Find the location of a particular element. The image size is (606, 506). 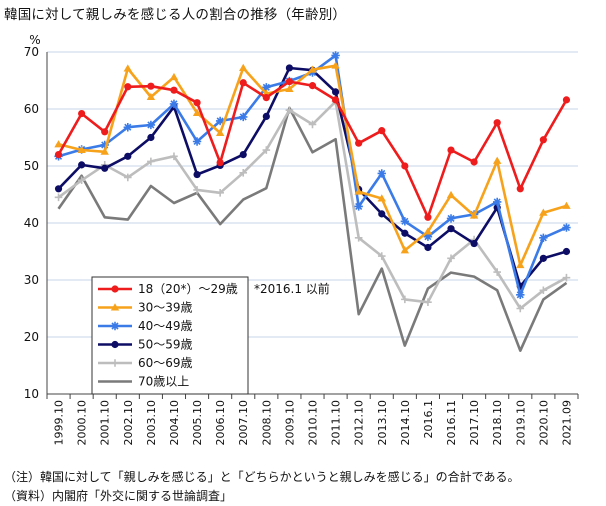

y-tick-label: 30 is located at coordinates (31, 280).